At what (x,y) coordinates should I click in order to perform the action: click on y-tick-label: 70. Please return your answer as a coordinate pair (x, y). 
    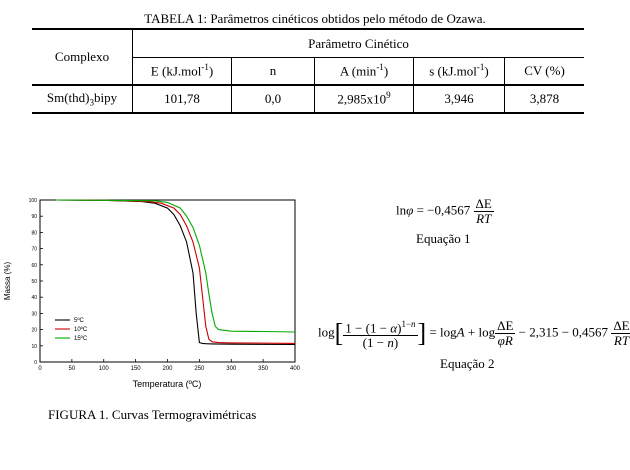
    Looking at the image, I should click on (34, 250).